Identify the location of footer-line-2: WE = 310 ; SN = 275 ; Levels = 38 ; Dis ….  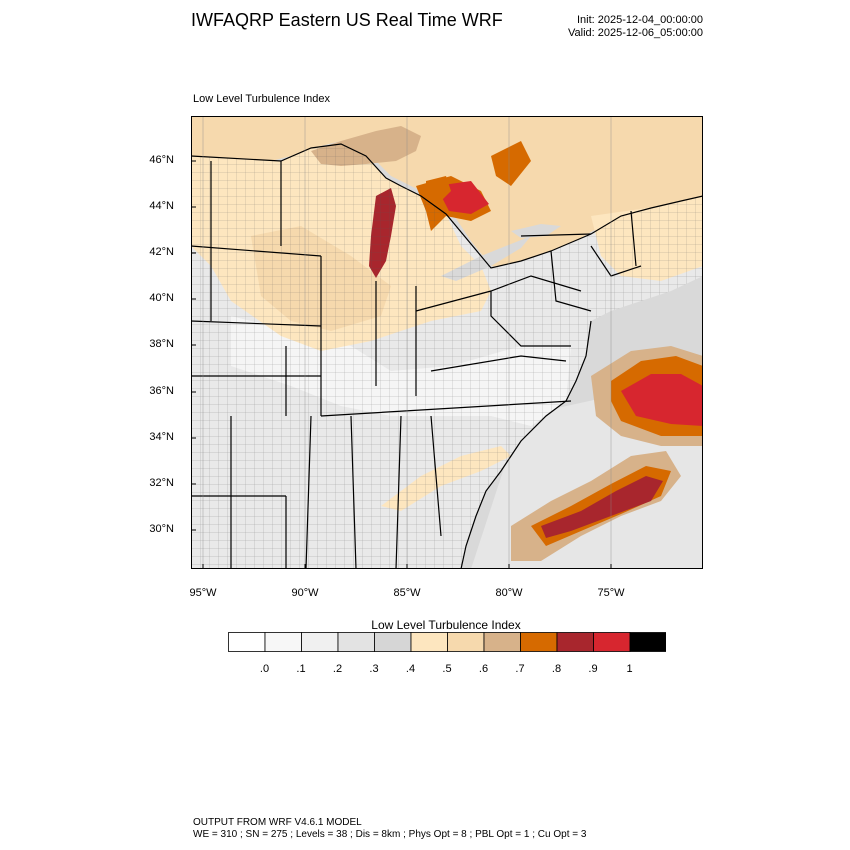
(390, 834).